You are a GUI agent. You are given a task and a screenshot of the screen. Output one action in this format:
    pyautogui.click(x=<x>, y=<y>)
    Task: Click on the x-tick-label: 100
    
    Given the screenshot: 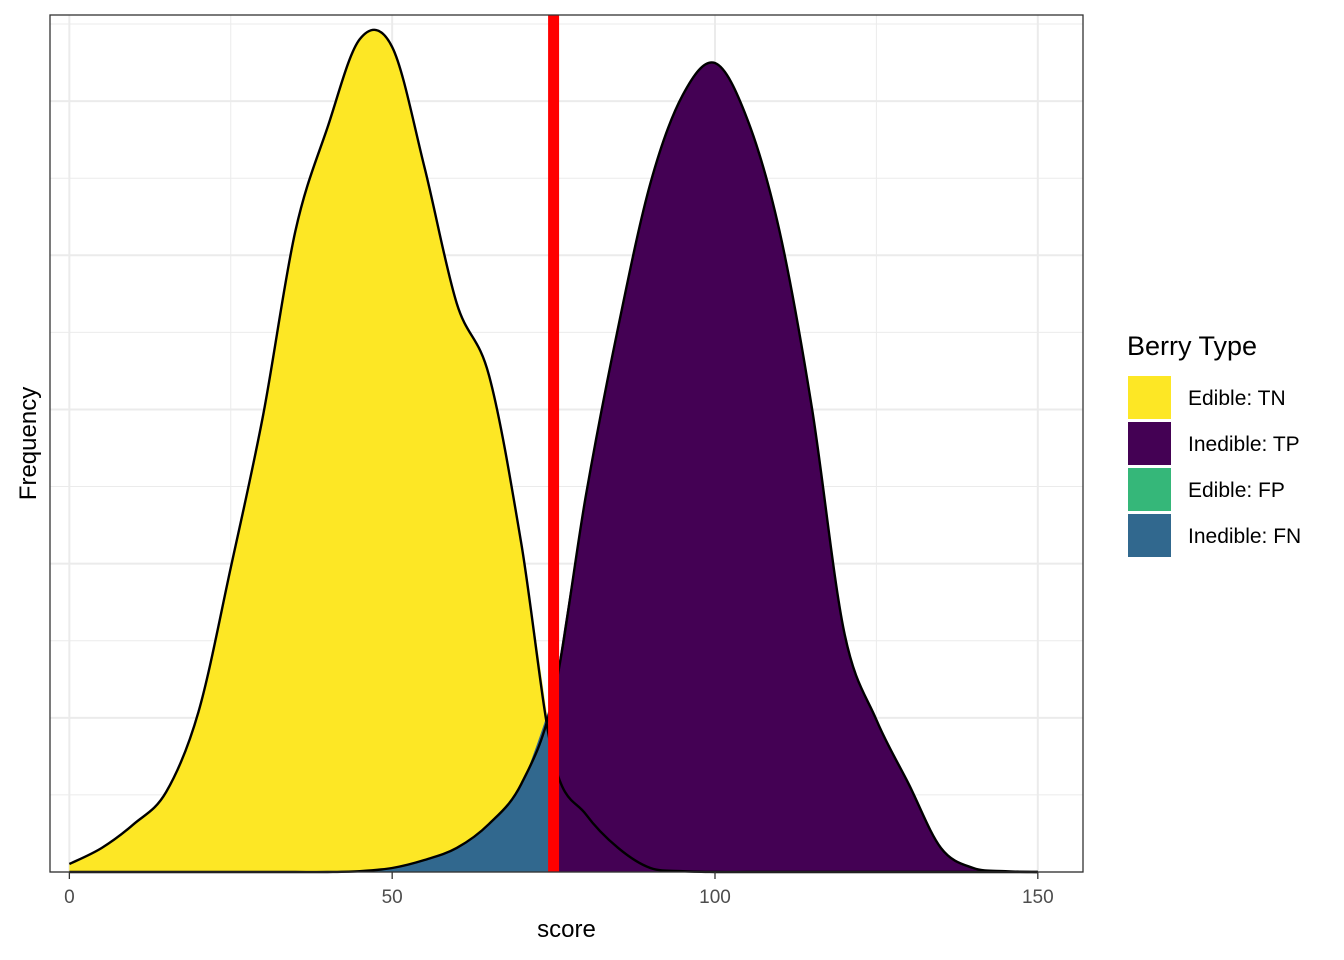 What is the action you would take?
    pyautogui.click(x=715, y=897)
    